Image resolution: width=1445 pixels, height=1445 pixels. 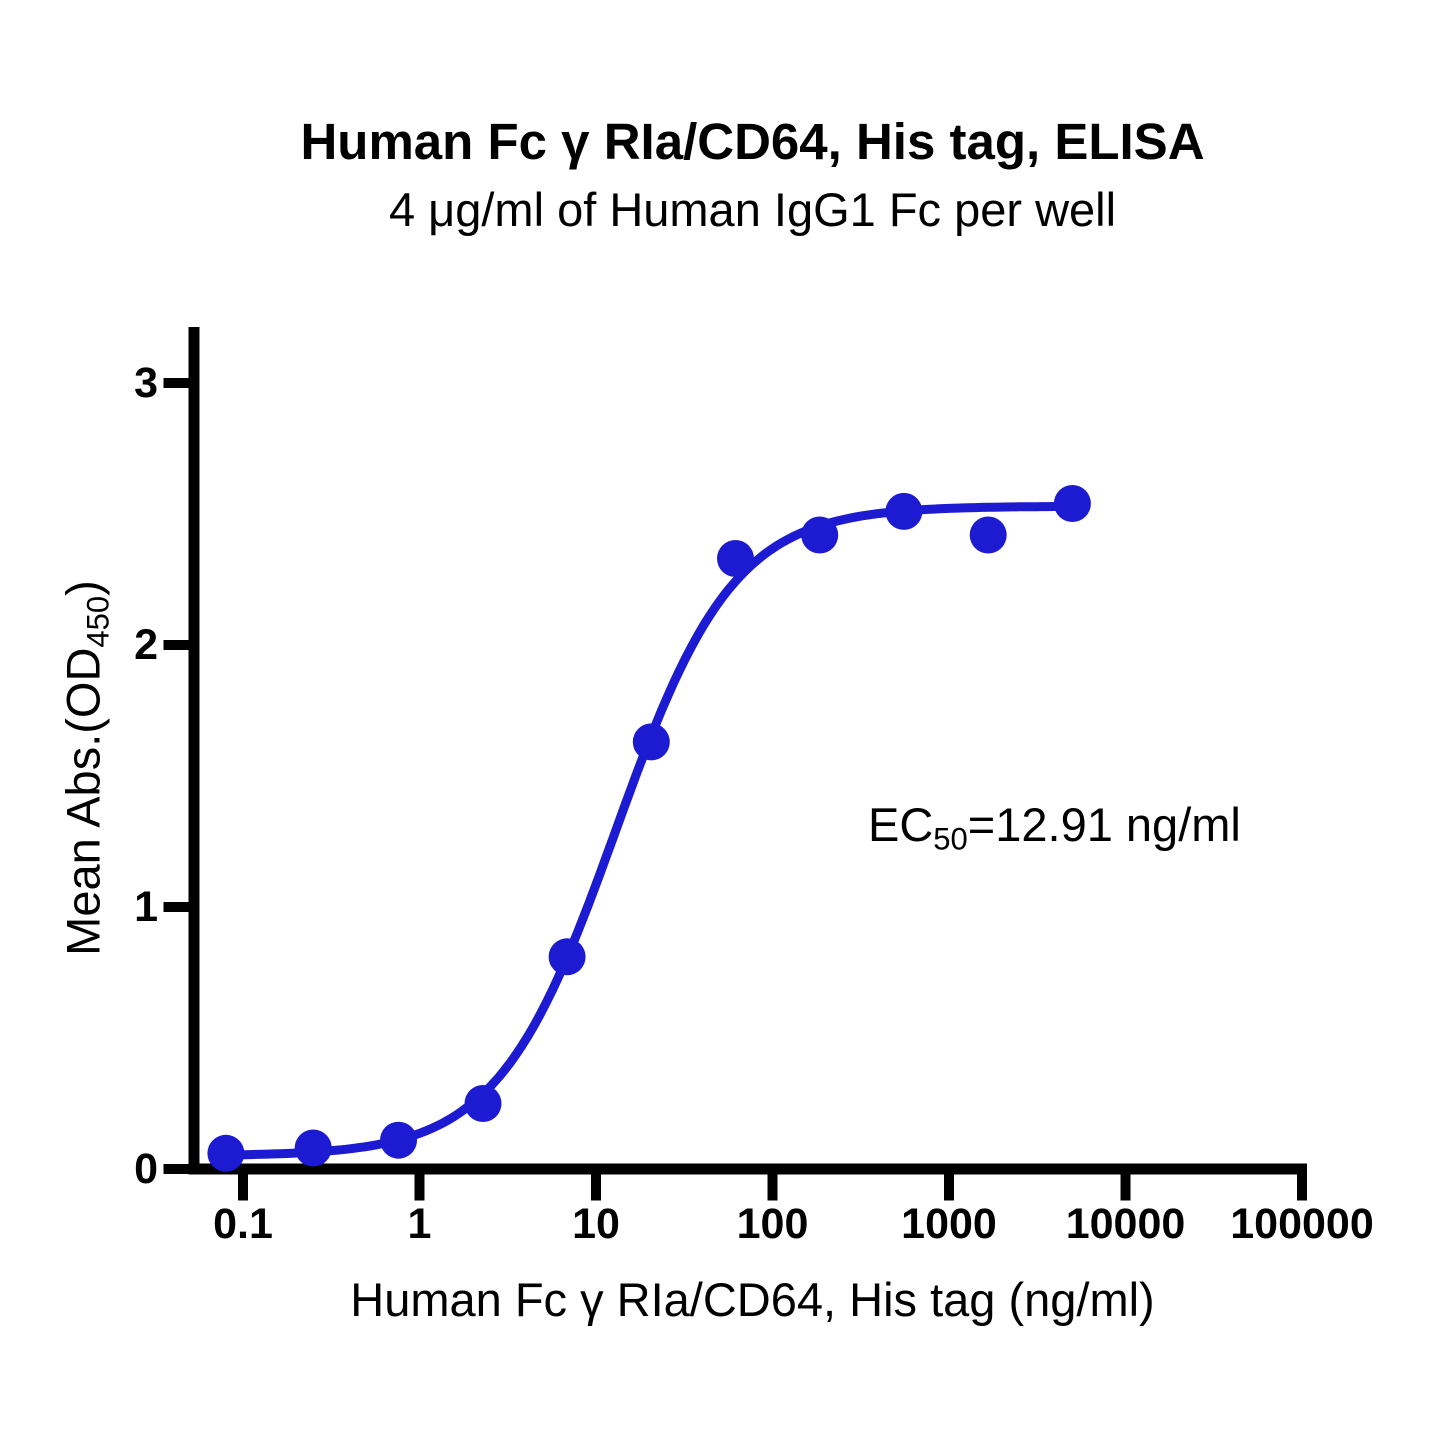 I want to click on y-tick-label: 0, so click(x=146, y=1169).